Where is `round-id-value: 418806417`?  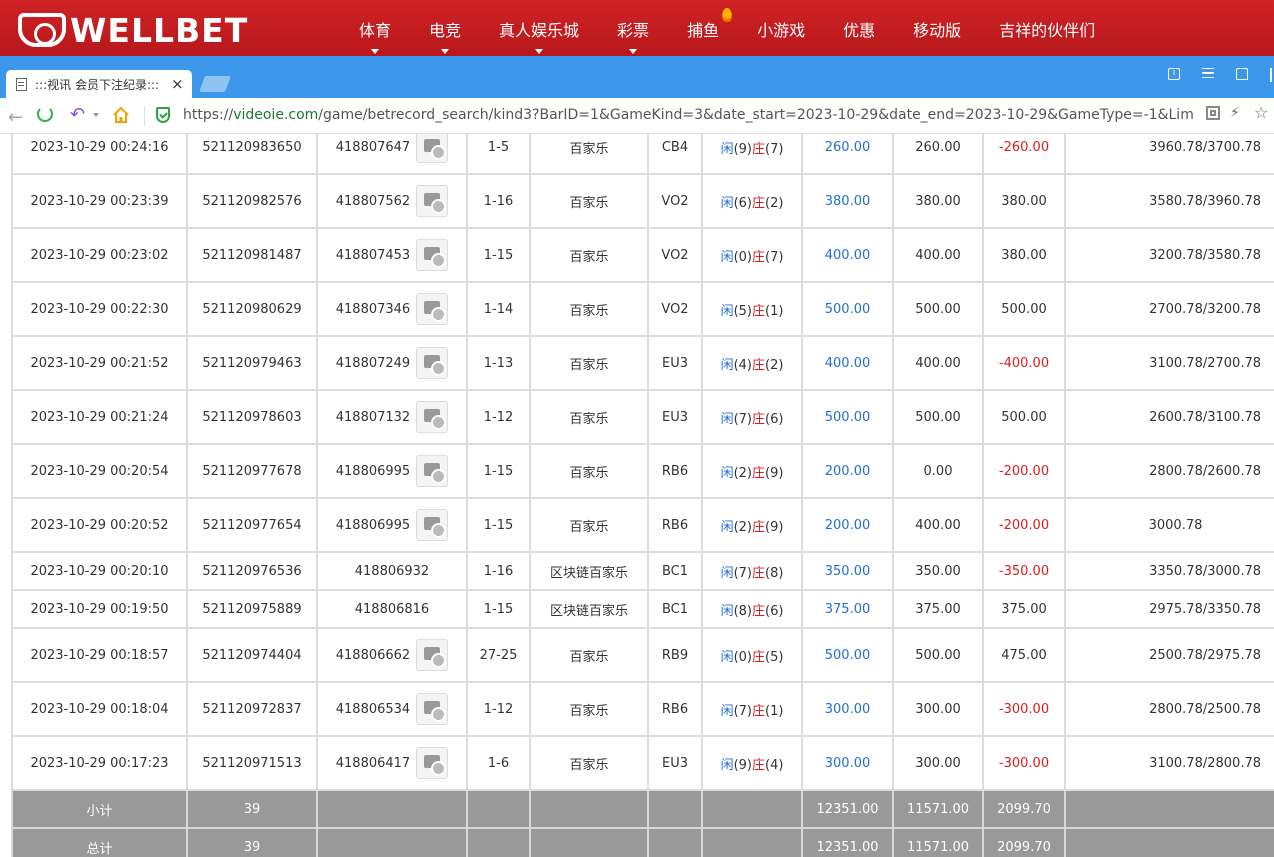
round-id-value: 418806417 is located at coordinates (373, 763).